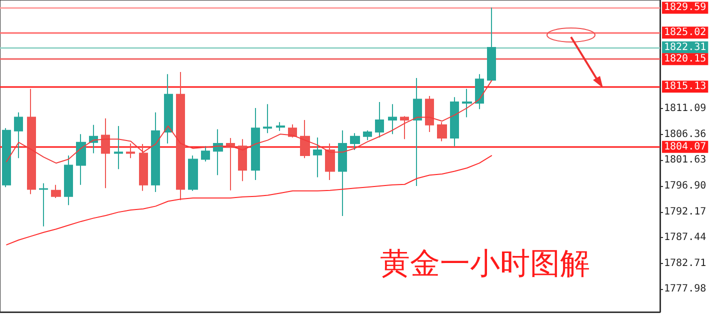 The image size is (714, 316). What do you see at coordinates (685, 59) in the screenshot?
I see `ref-line-label: 1820.15` at bounding box center [685, 59].